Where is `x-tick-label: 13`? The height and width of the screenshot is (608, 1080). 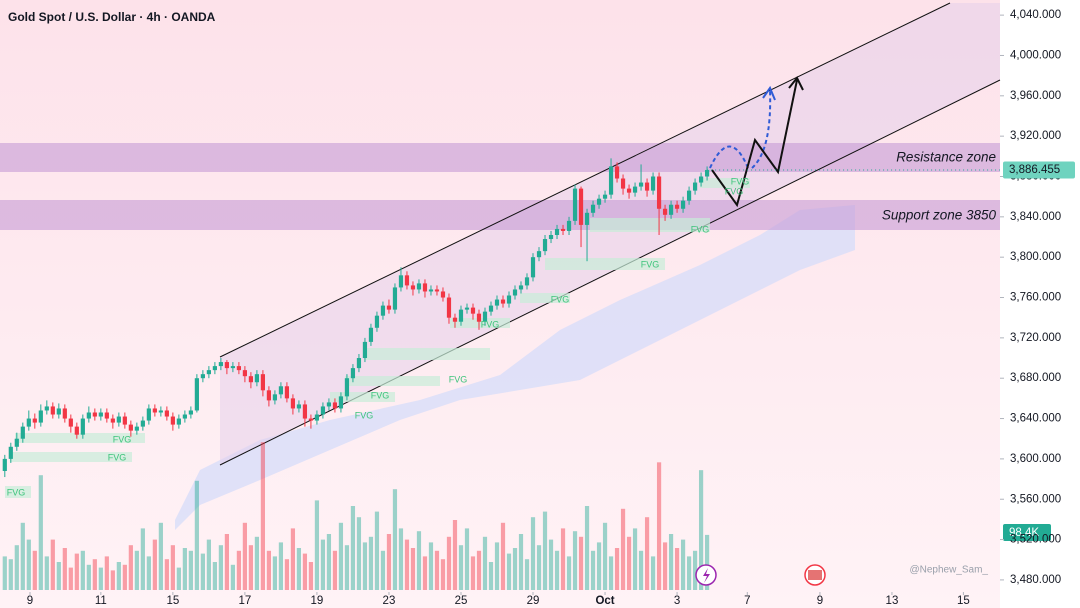
x-tick-label: 13 is located at coordinates (892, 601).